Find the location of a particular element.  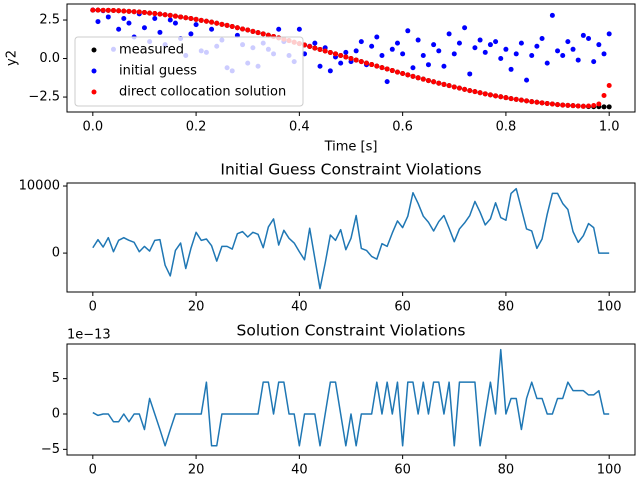

x-tick-label: 100 is located at coordinates (609, 470).